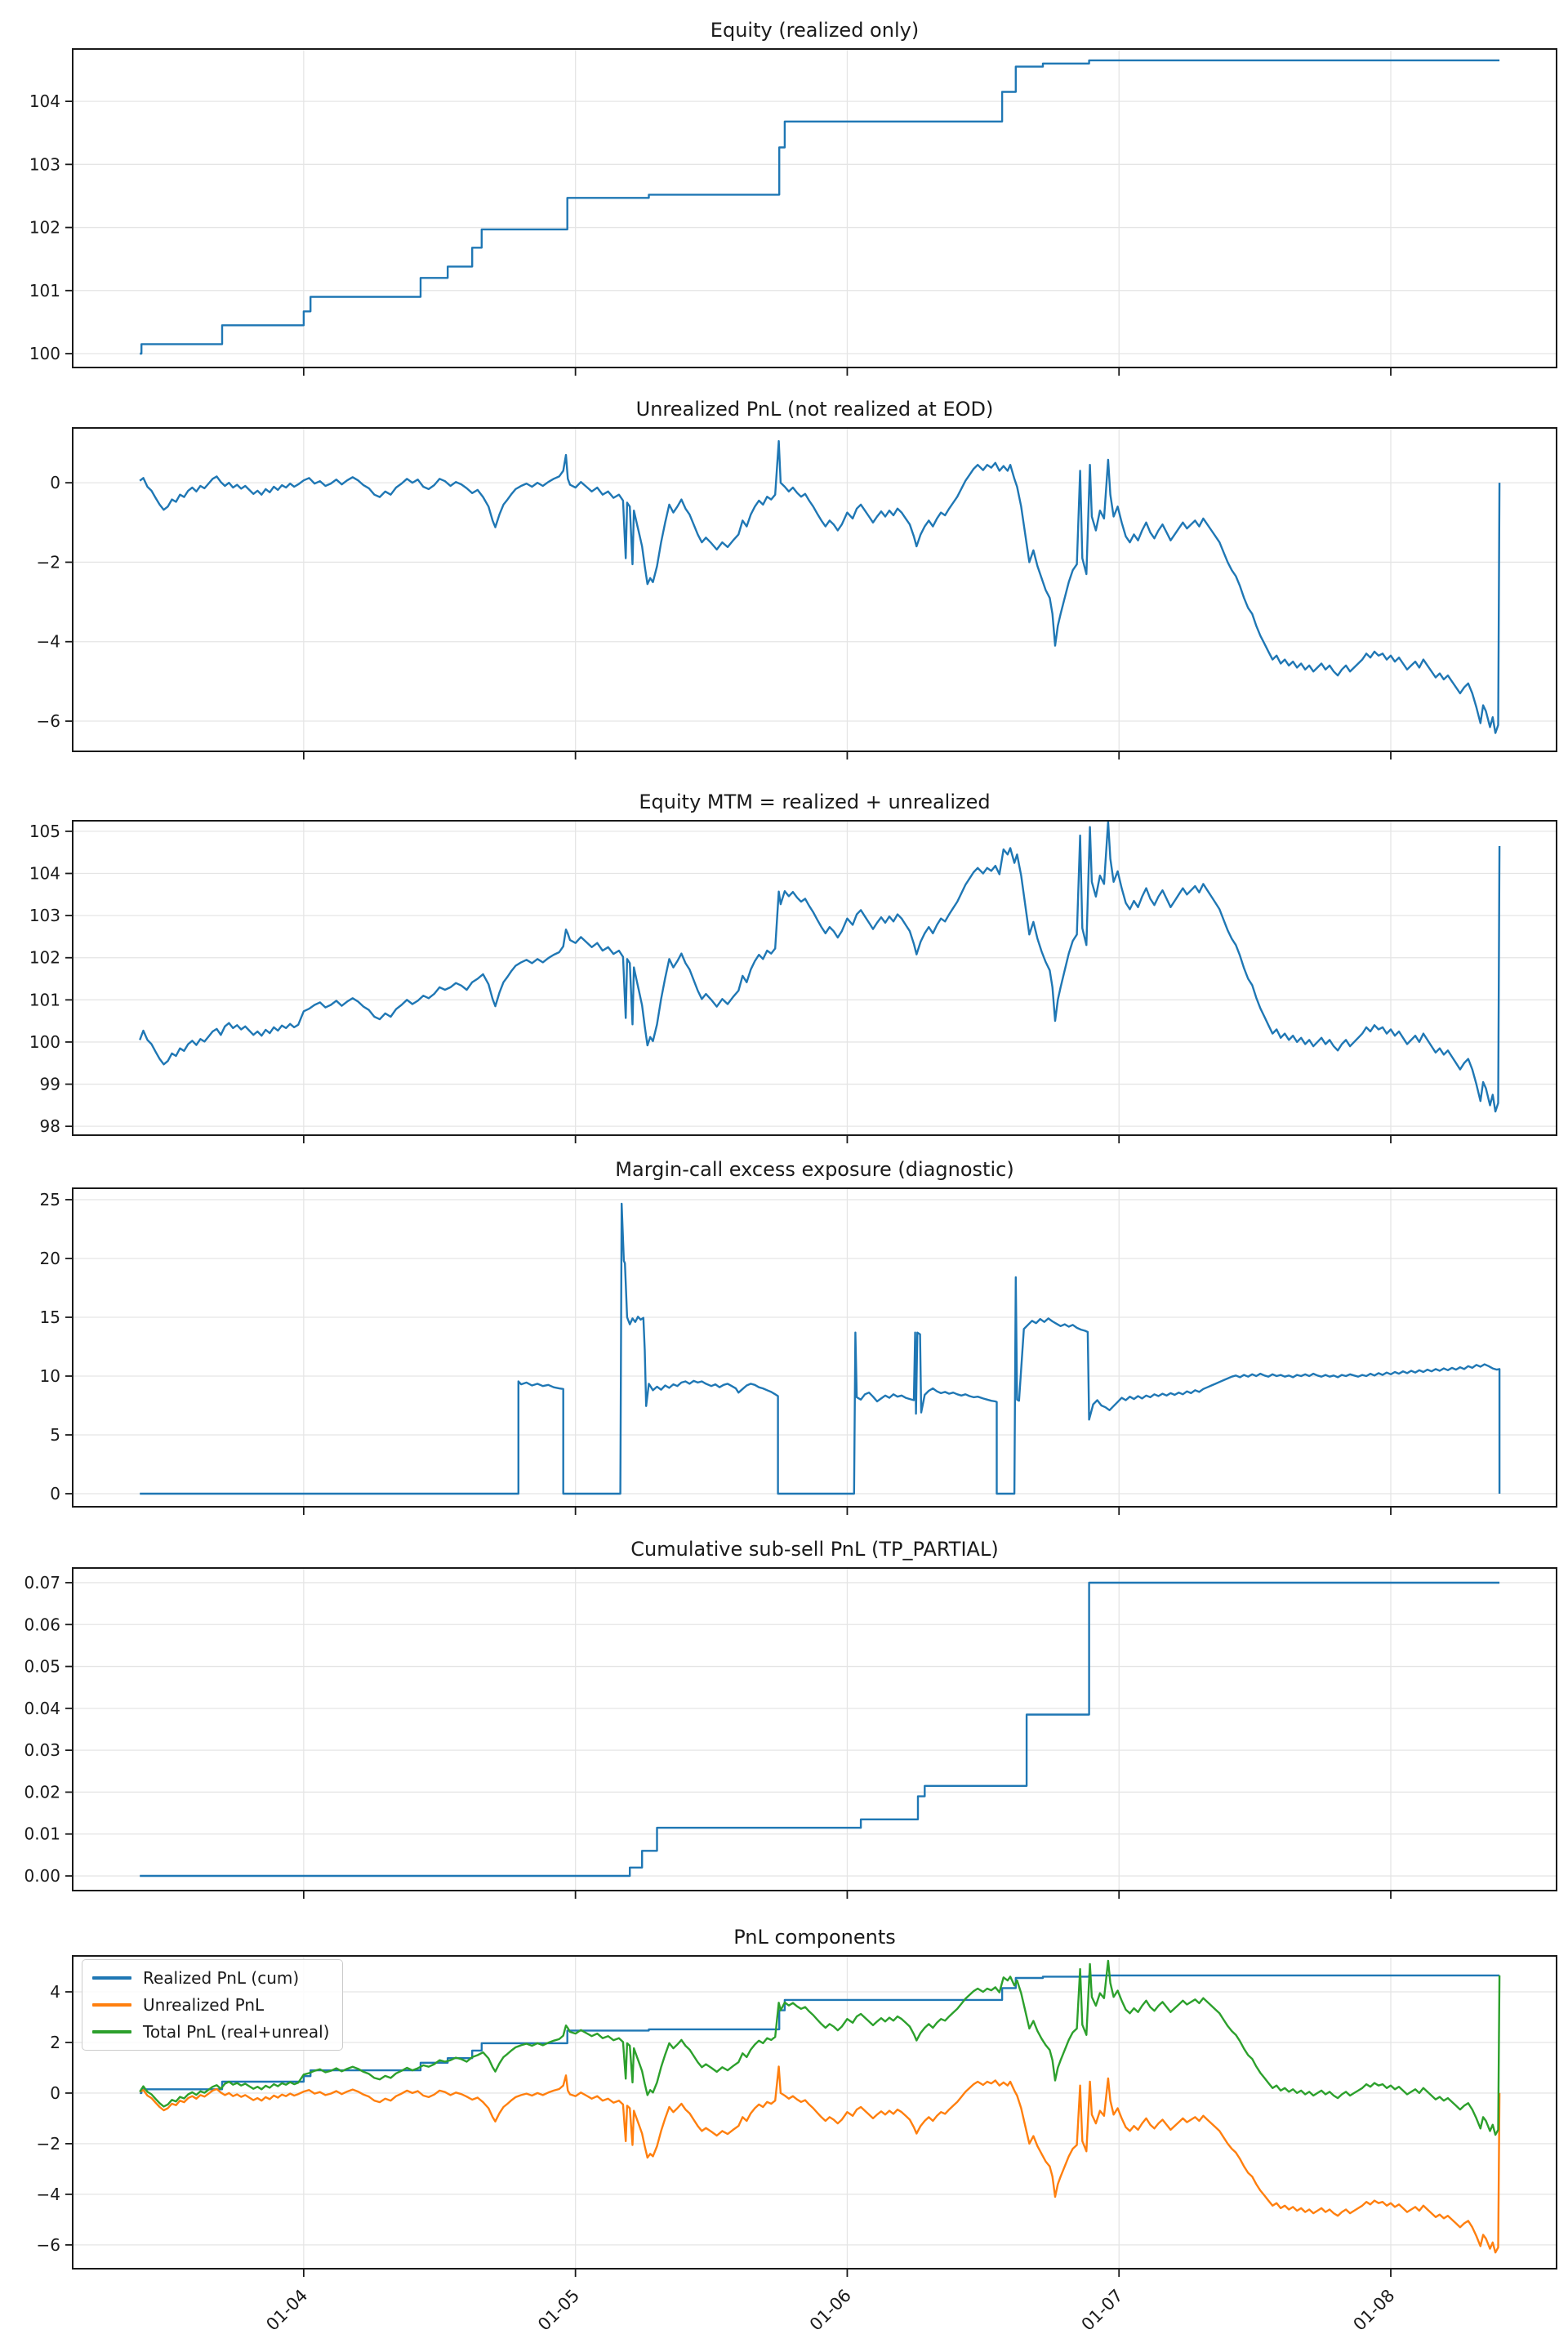  Describe the element at coordinates (42, 1750) in the screenshot. I see `y-tick-label: 0.03` at that location.